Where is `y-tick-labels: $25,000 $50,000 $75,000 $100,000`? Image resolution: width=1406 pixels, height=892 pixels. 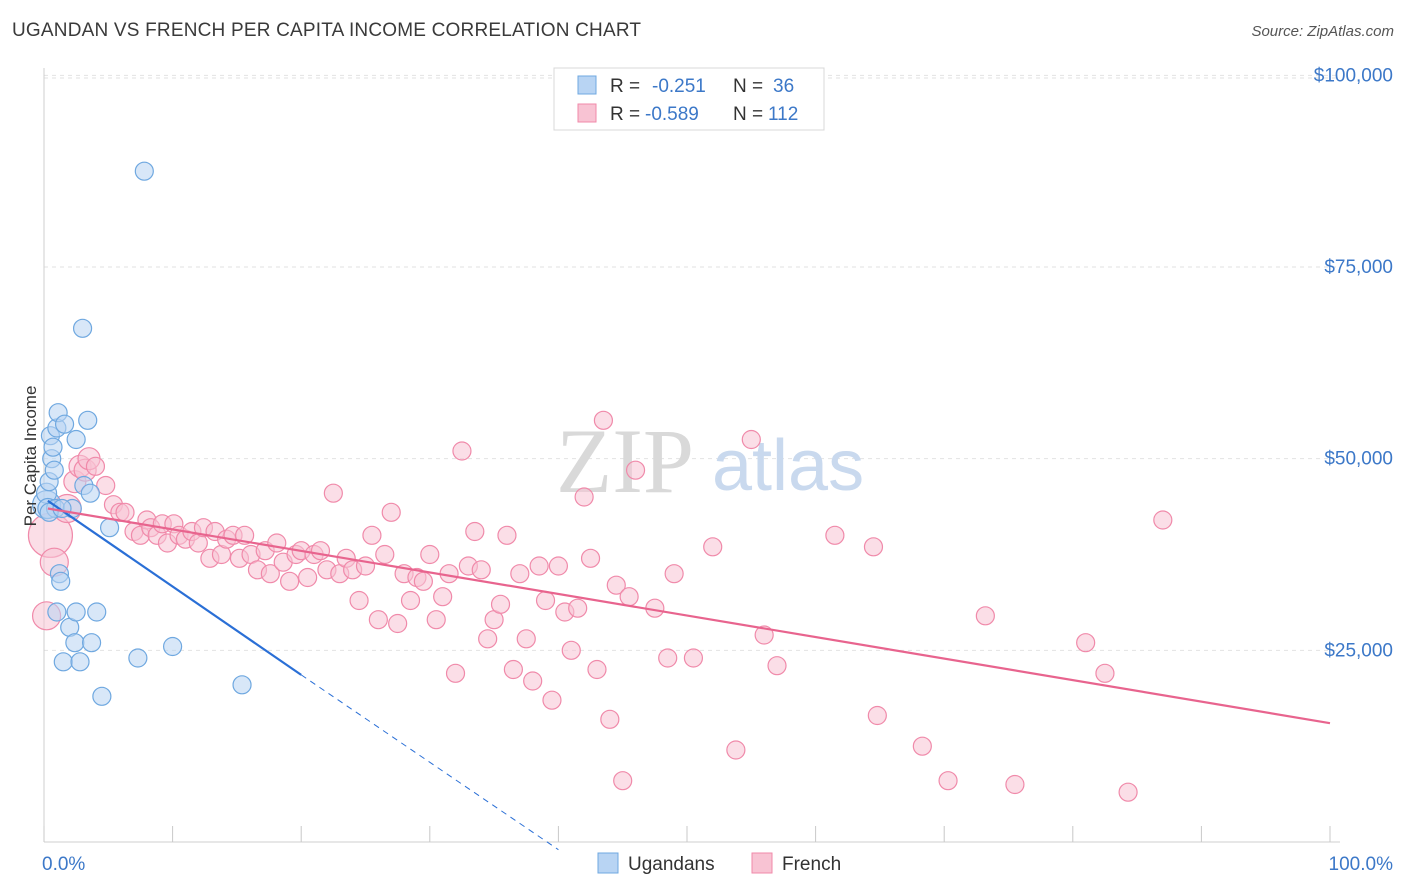 y-tick-labels: $25,000 $50,000 $75,000 $100,000 is located at coordinates (1353, 363).